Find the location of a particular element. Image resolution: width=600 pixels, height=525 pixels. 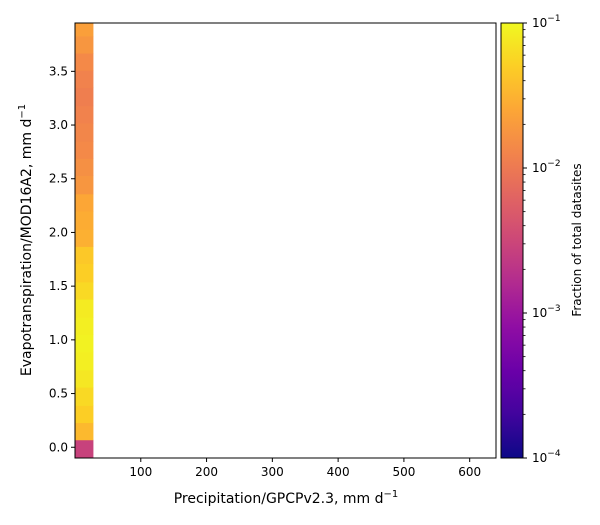

y-tick-label-2: 1.0 is located at coordinates (58, 340).